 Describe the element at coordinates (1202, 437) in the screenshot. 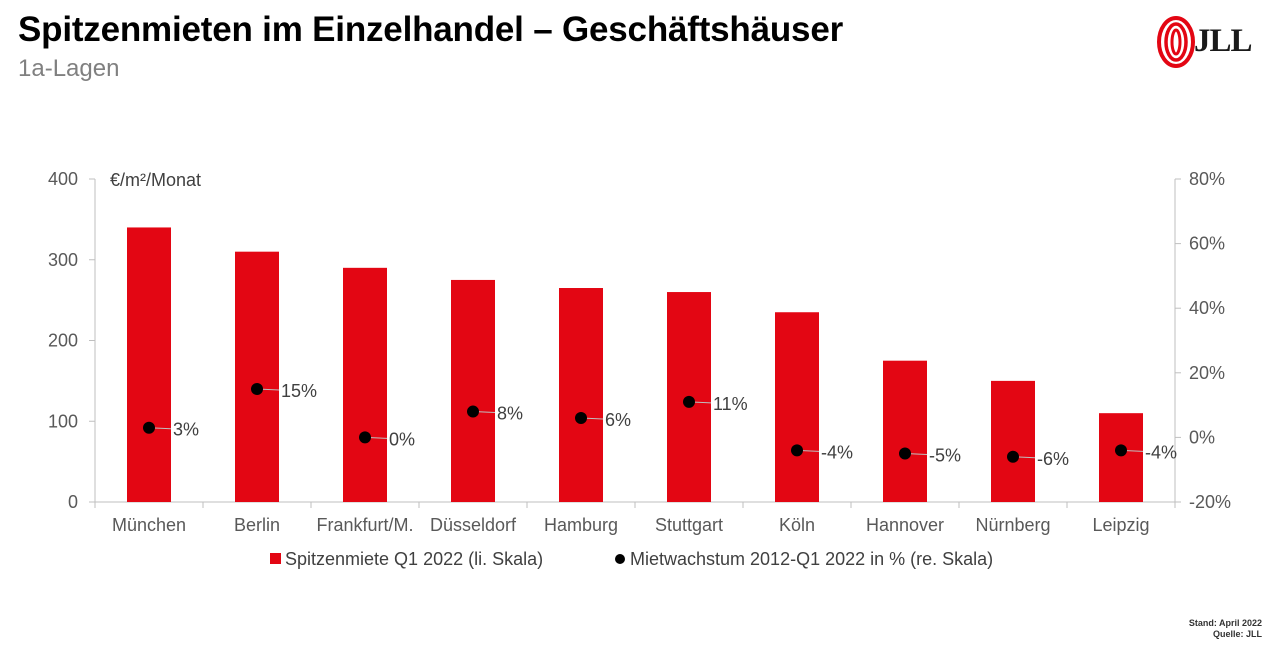

I see `y-right-tick-label: 0%` at that location.